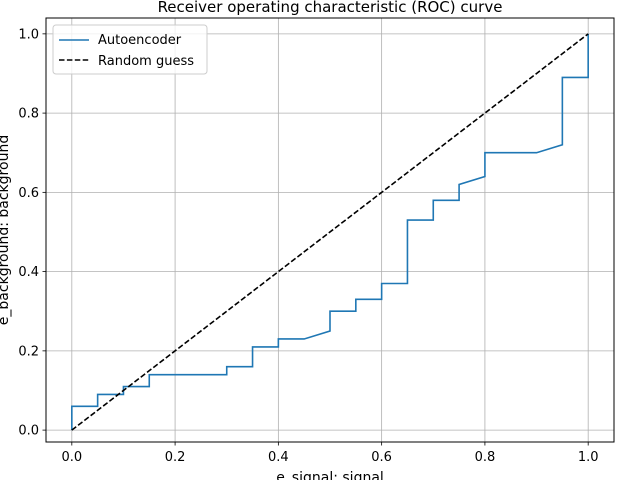 The width and height of the screenshot is (640, 485). I want to click on y-tick-label: 1.0, so click(28, 34).